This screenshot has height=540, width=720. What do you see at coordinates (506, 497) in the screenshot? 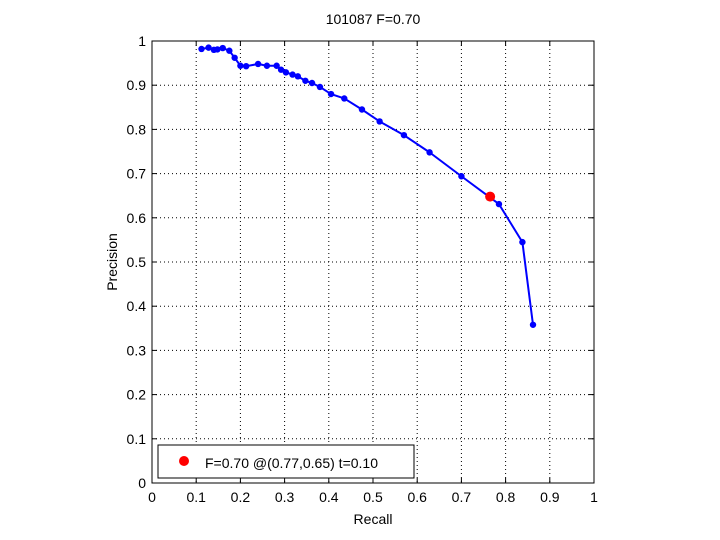
I see `x-tick-label: 0.8` at bounding box center [506, 497].